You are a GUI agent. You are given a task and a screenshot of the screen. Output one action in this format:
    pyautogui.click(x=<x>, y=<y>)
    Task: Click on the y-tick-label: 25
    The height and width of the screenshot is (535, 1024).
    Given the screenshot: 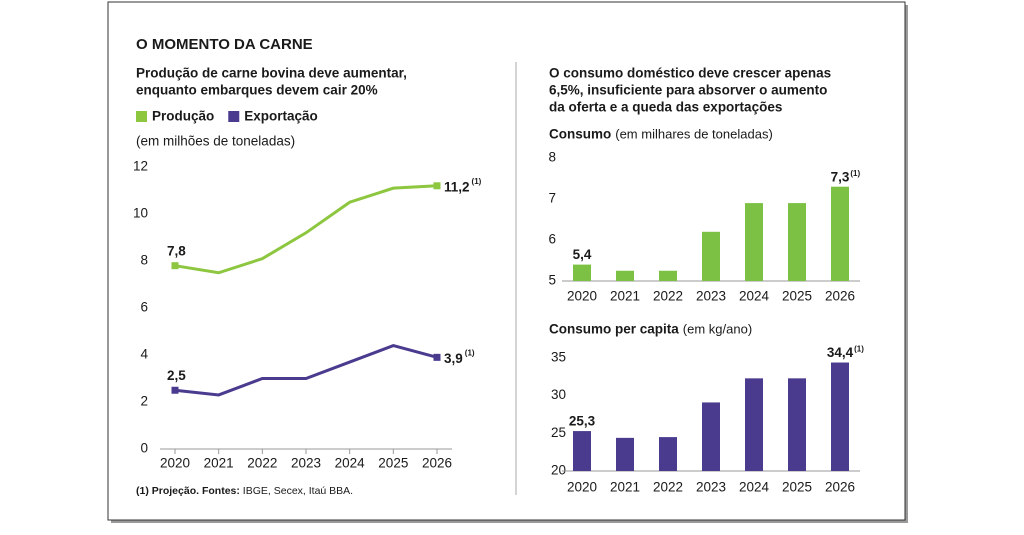 What is the action you would take?
    pyautogui.click(x=558, y=432)
    